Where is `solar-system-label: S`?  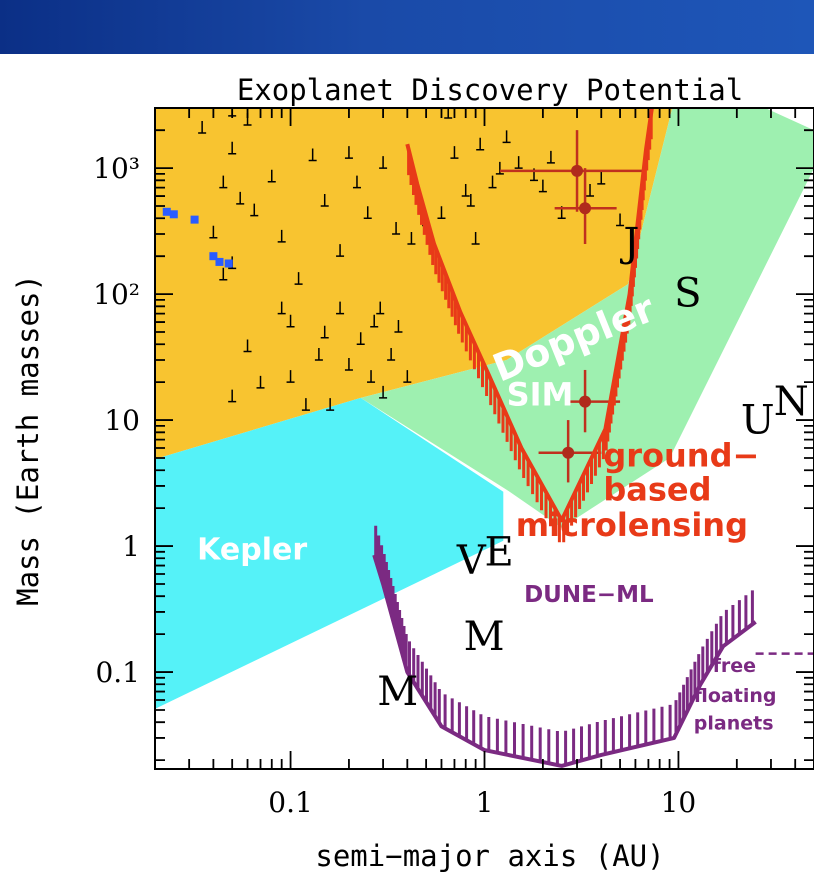 solar-system-label: S is located at coordinates (687, 293).